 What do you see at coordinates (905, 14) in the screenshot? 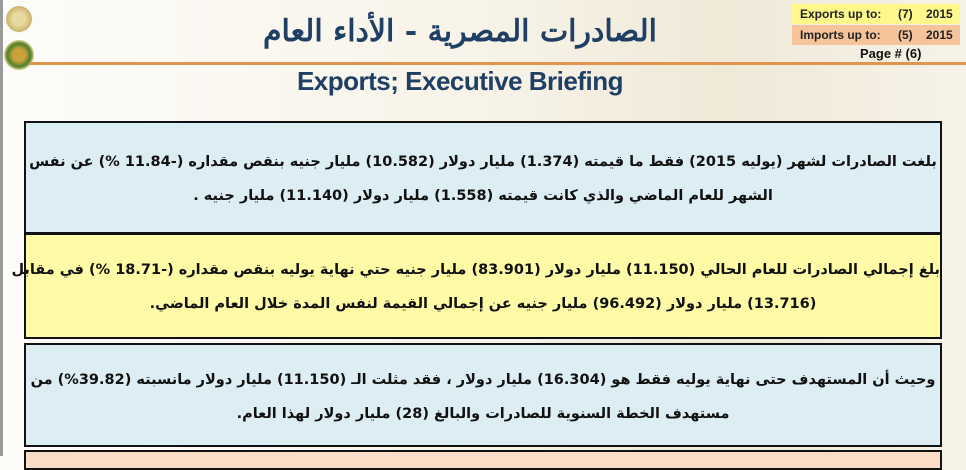
I see `exports-month: (7)` at bounding box center [905, 14].